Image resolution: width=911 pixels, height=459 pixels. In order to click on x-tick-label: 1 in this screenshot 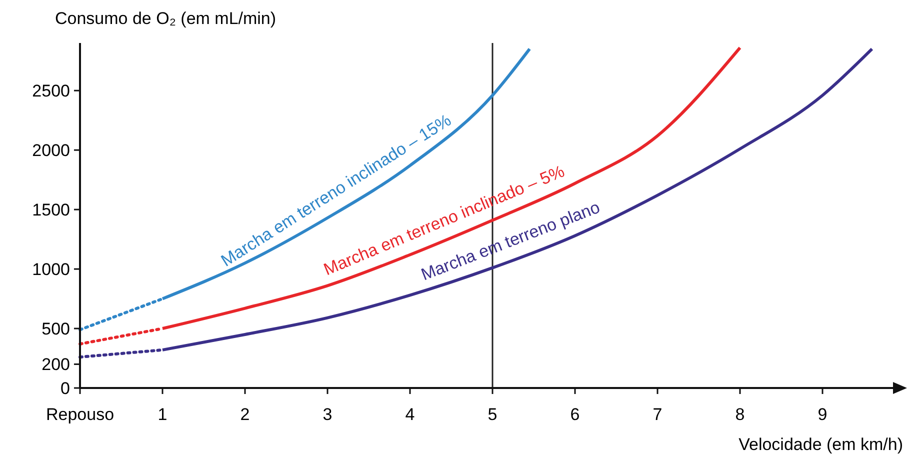, I will do `click(163, 414)`.